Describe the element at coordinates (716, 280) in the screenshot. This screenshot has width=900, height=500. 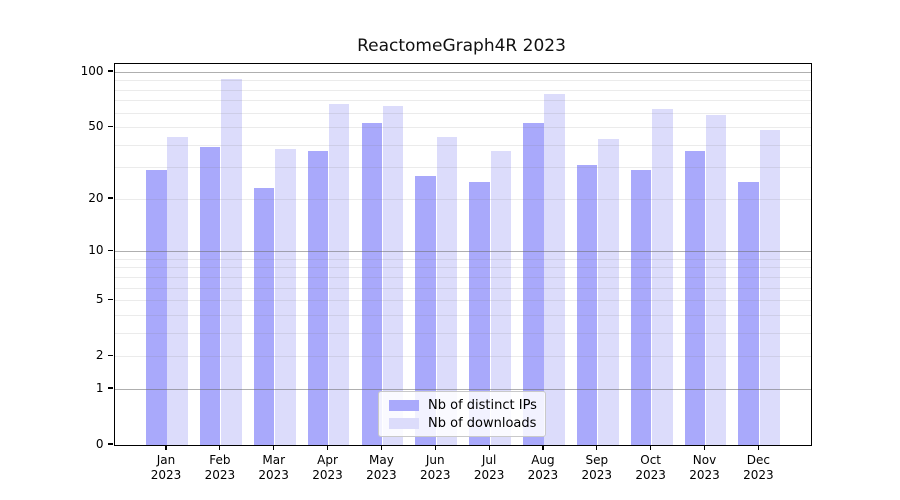
I see `bar-nov-downloads` at that location.